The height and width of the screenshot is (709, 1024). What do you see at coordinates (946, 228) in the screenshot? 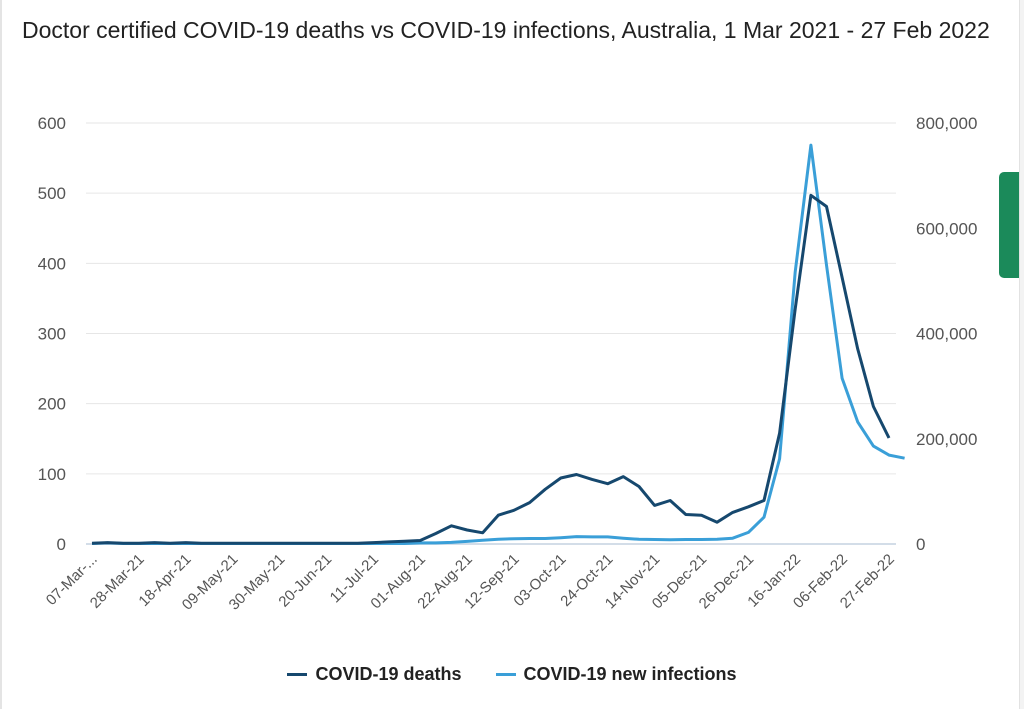
I see `y-right-tick-label: 600,000` at bounding box center [946, 228].